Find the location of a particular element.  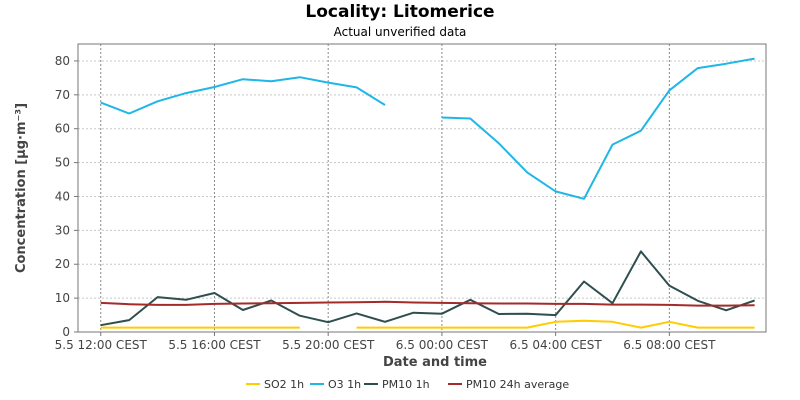

legend-label: SO2 1h is located at coordinates (284, 384).